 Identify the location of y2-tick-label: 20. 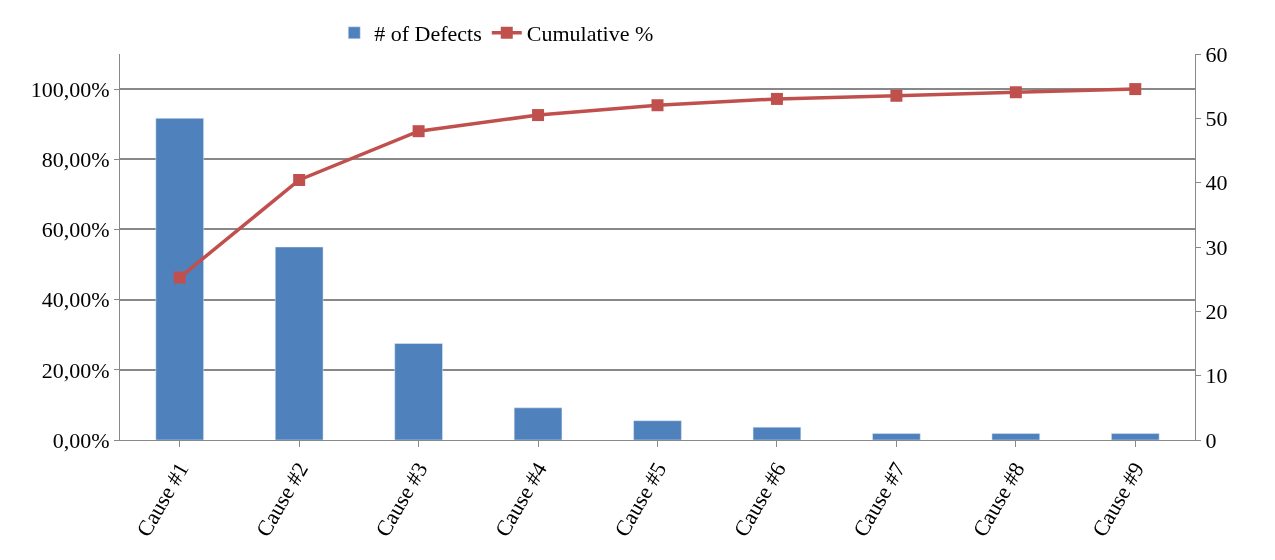
(1216, 312).